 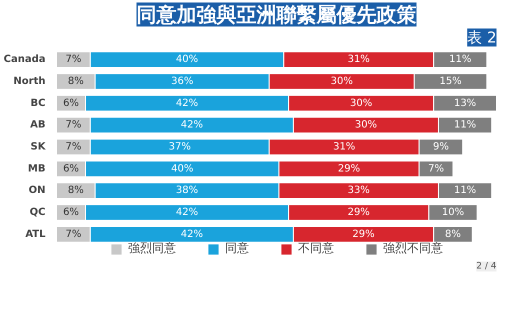 I want to click on data-label: 33%, so click(x=359, y=190).